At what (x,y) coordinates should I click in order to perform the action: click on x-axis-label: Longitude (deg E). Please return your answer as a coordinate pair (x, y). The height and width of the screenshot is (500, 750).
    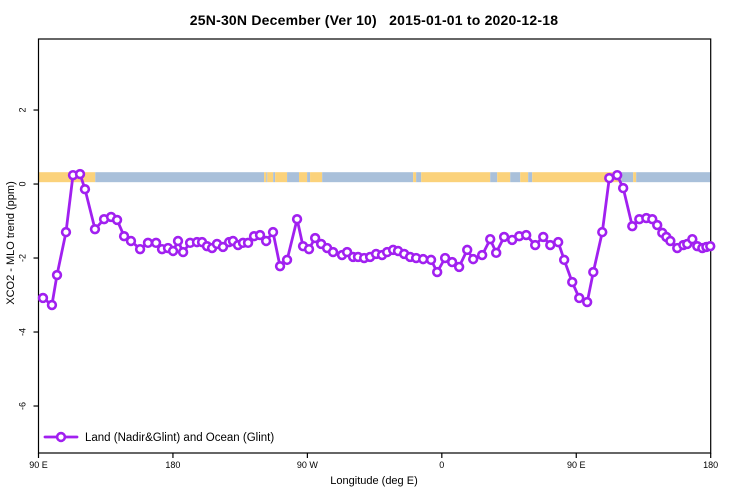
    Looking at the image, I should click on (374, 481).